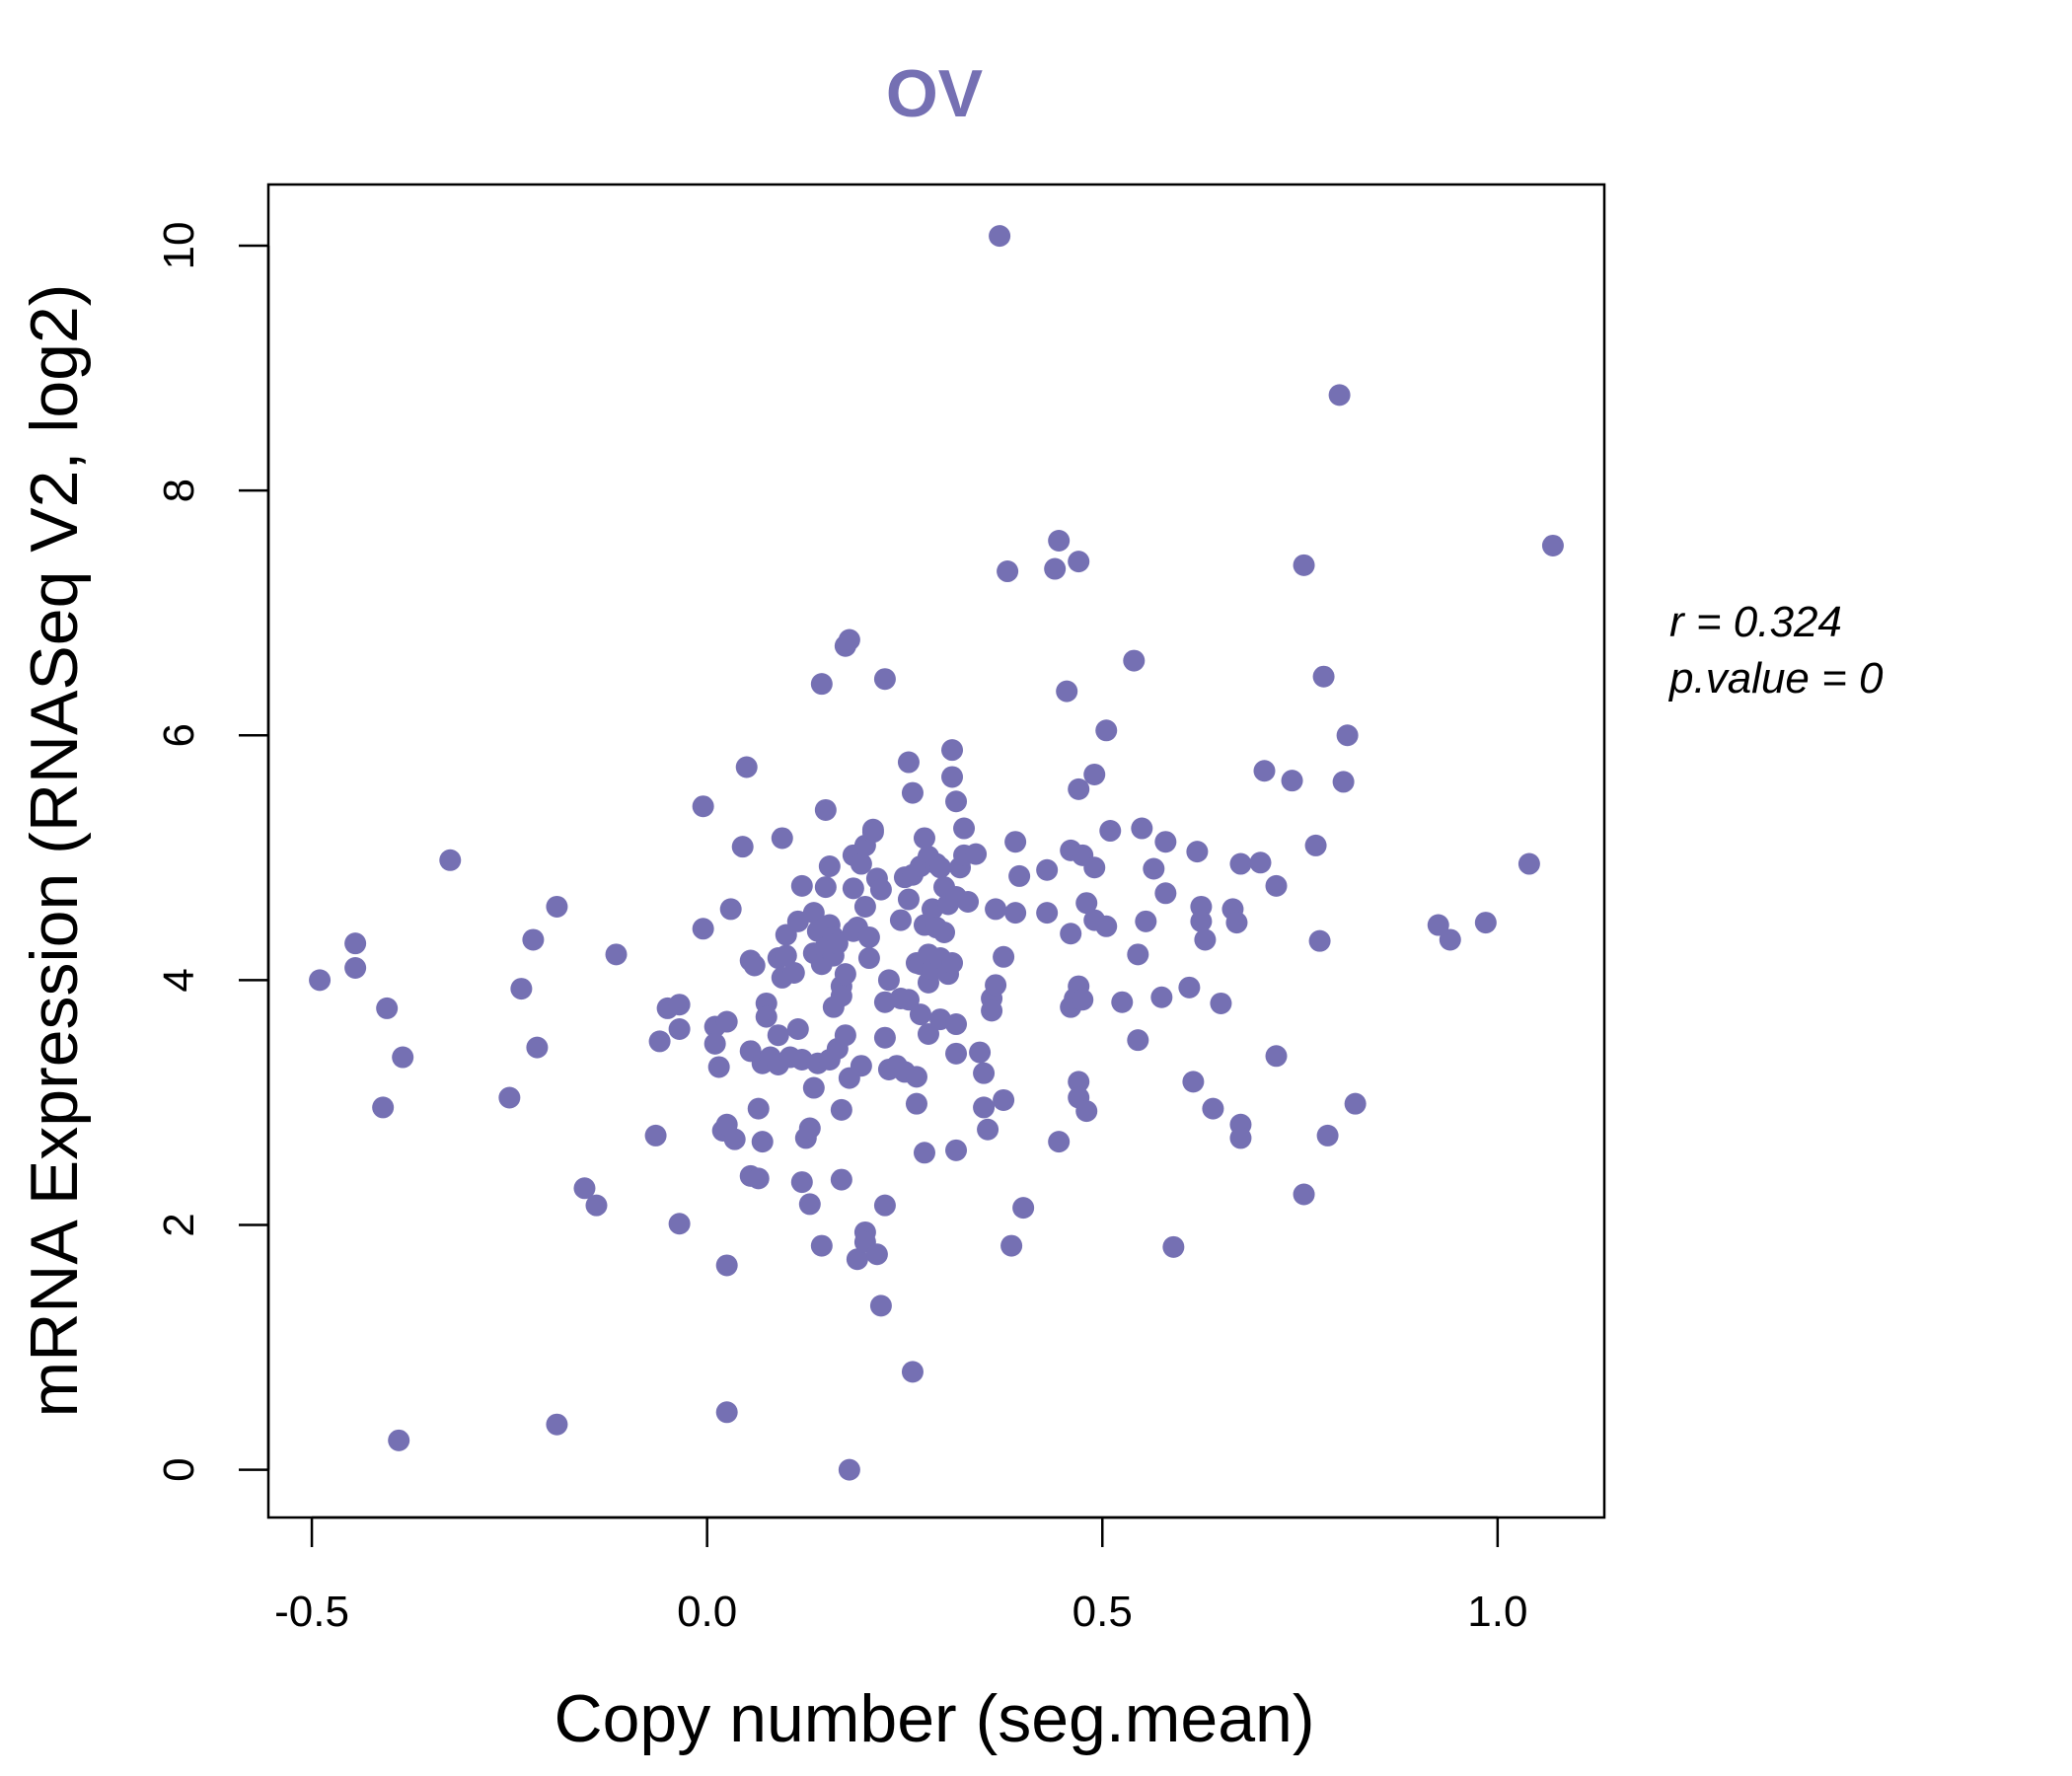 The image size is (2072, 1776). I want to click on y-tick-label: 6, so click(179, 735).